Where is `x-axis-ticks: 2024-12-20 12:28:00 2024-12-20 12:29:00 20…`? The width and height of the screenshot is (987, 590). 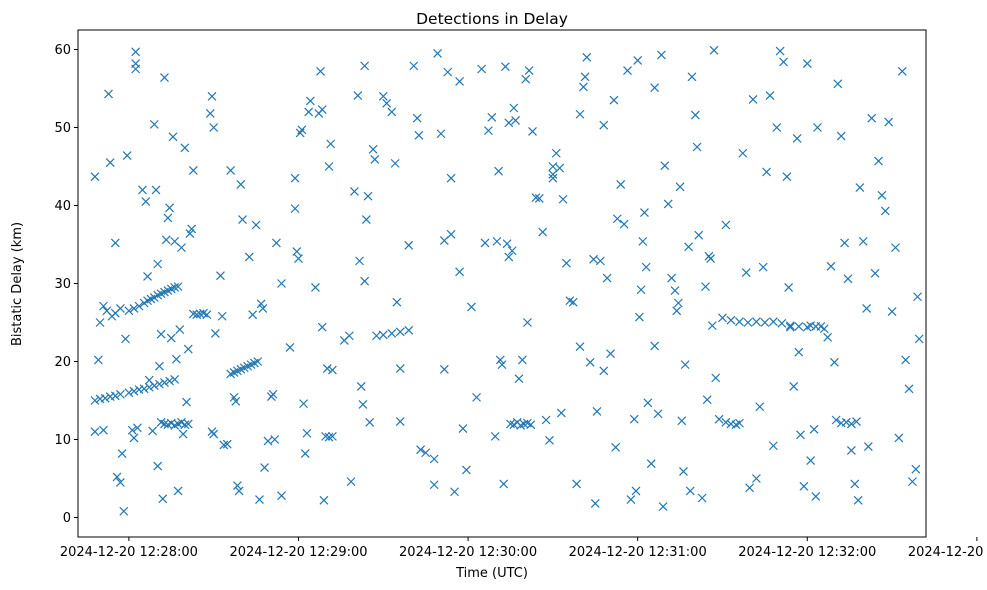 x-axis-ticks: 2024-12-20 12:28:00 2024-12-20 12:29:00 20… is located at coordinates (523, 548).